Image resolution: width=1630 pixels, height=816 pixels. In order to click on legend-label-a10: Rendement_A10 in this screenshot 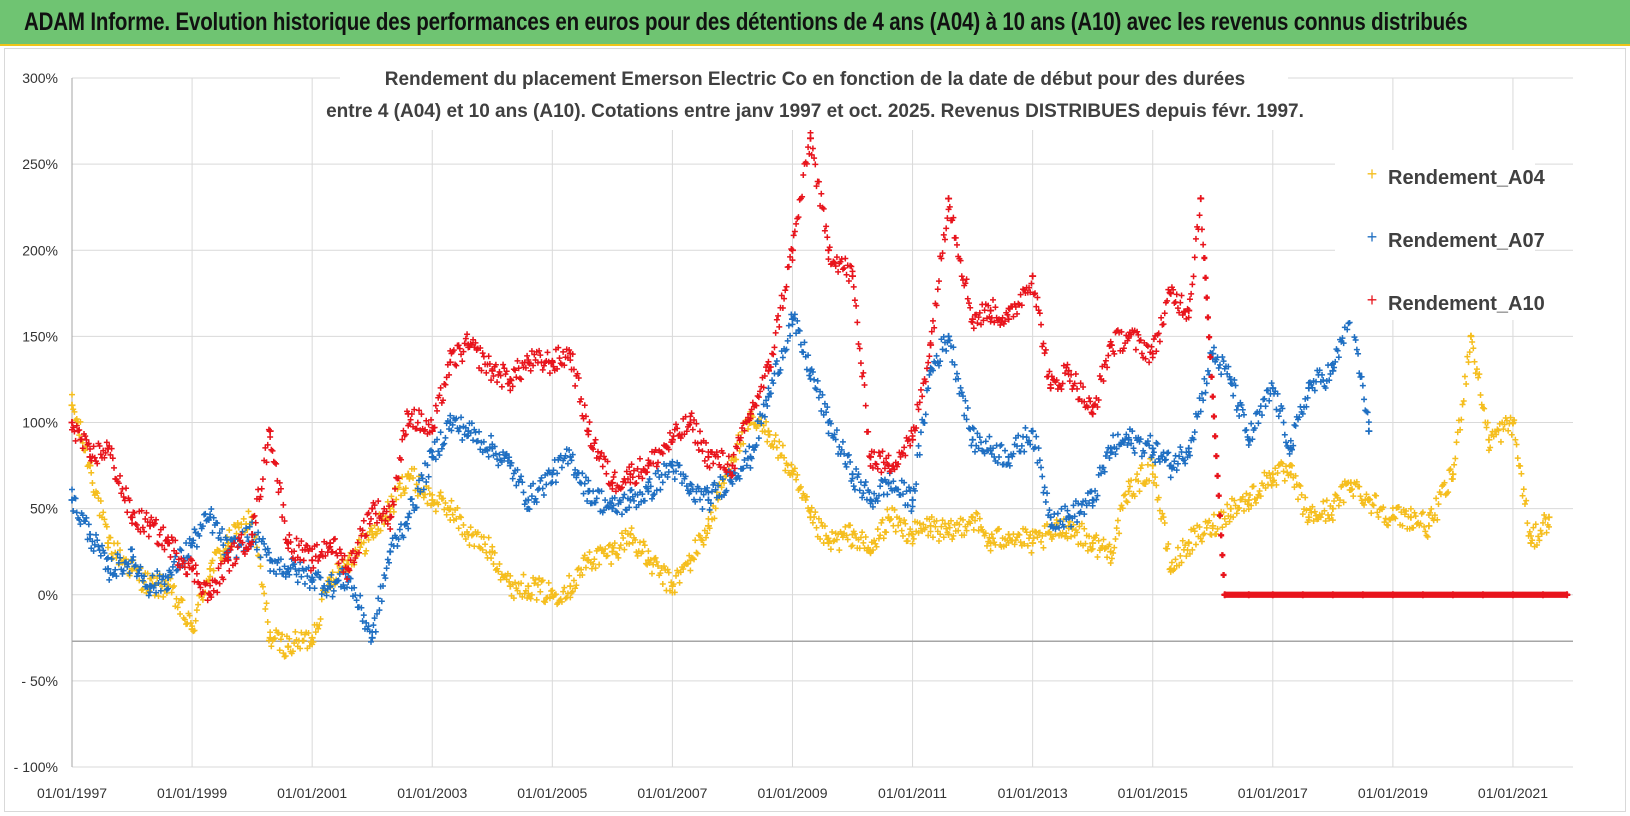, I will do `click(1466, 304)`.